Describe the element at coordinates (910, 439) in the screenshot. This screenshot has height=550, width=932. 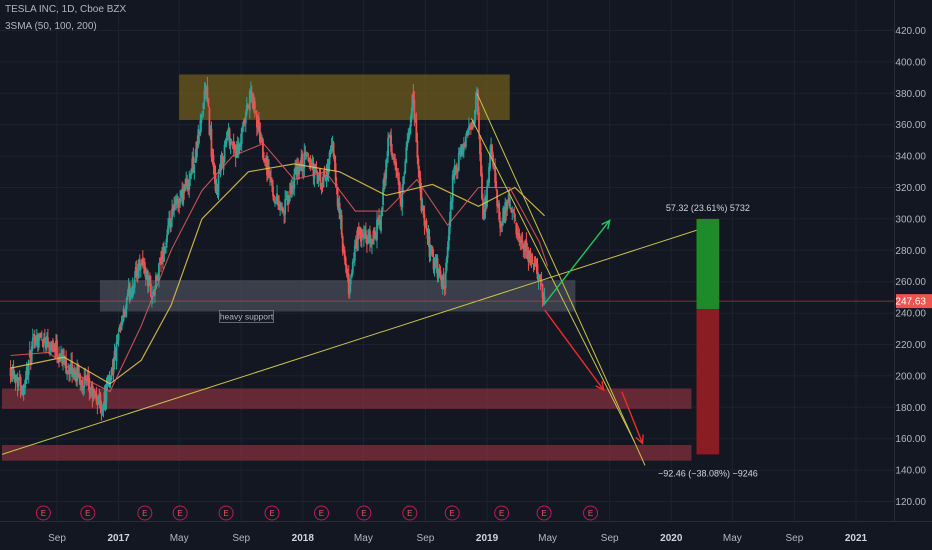
I see `price-tick-label: 160.00` at that location.